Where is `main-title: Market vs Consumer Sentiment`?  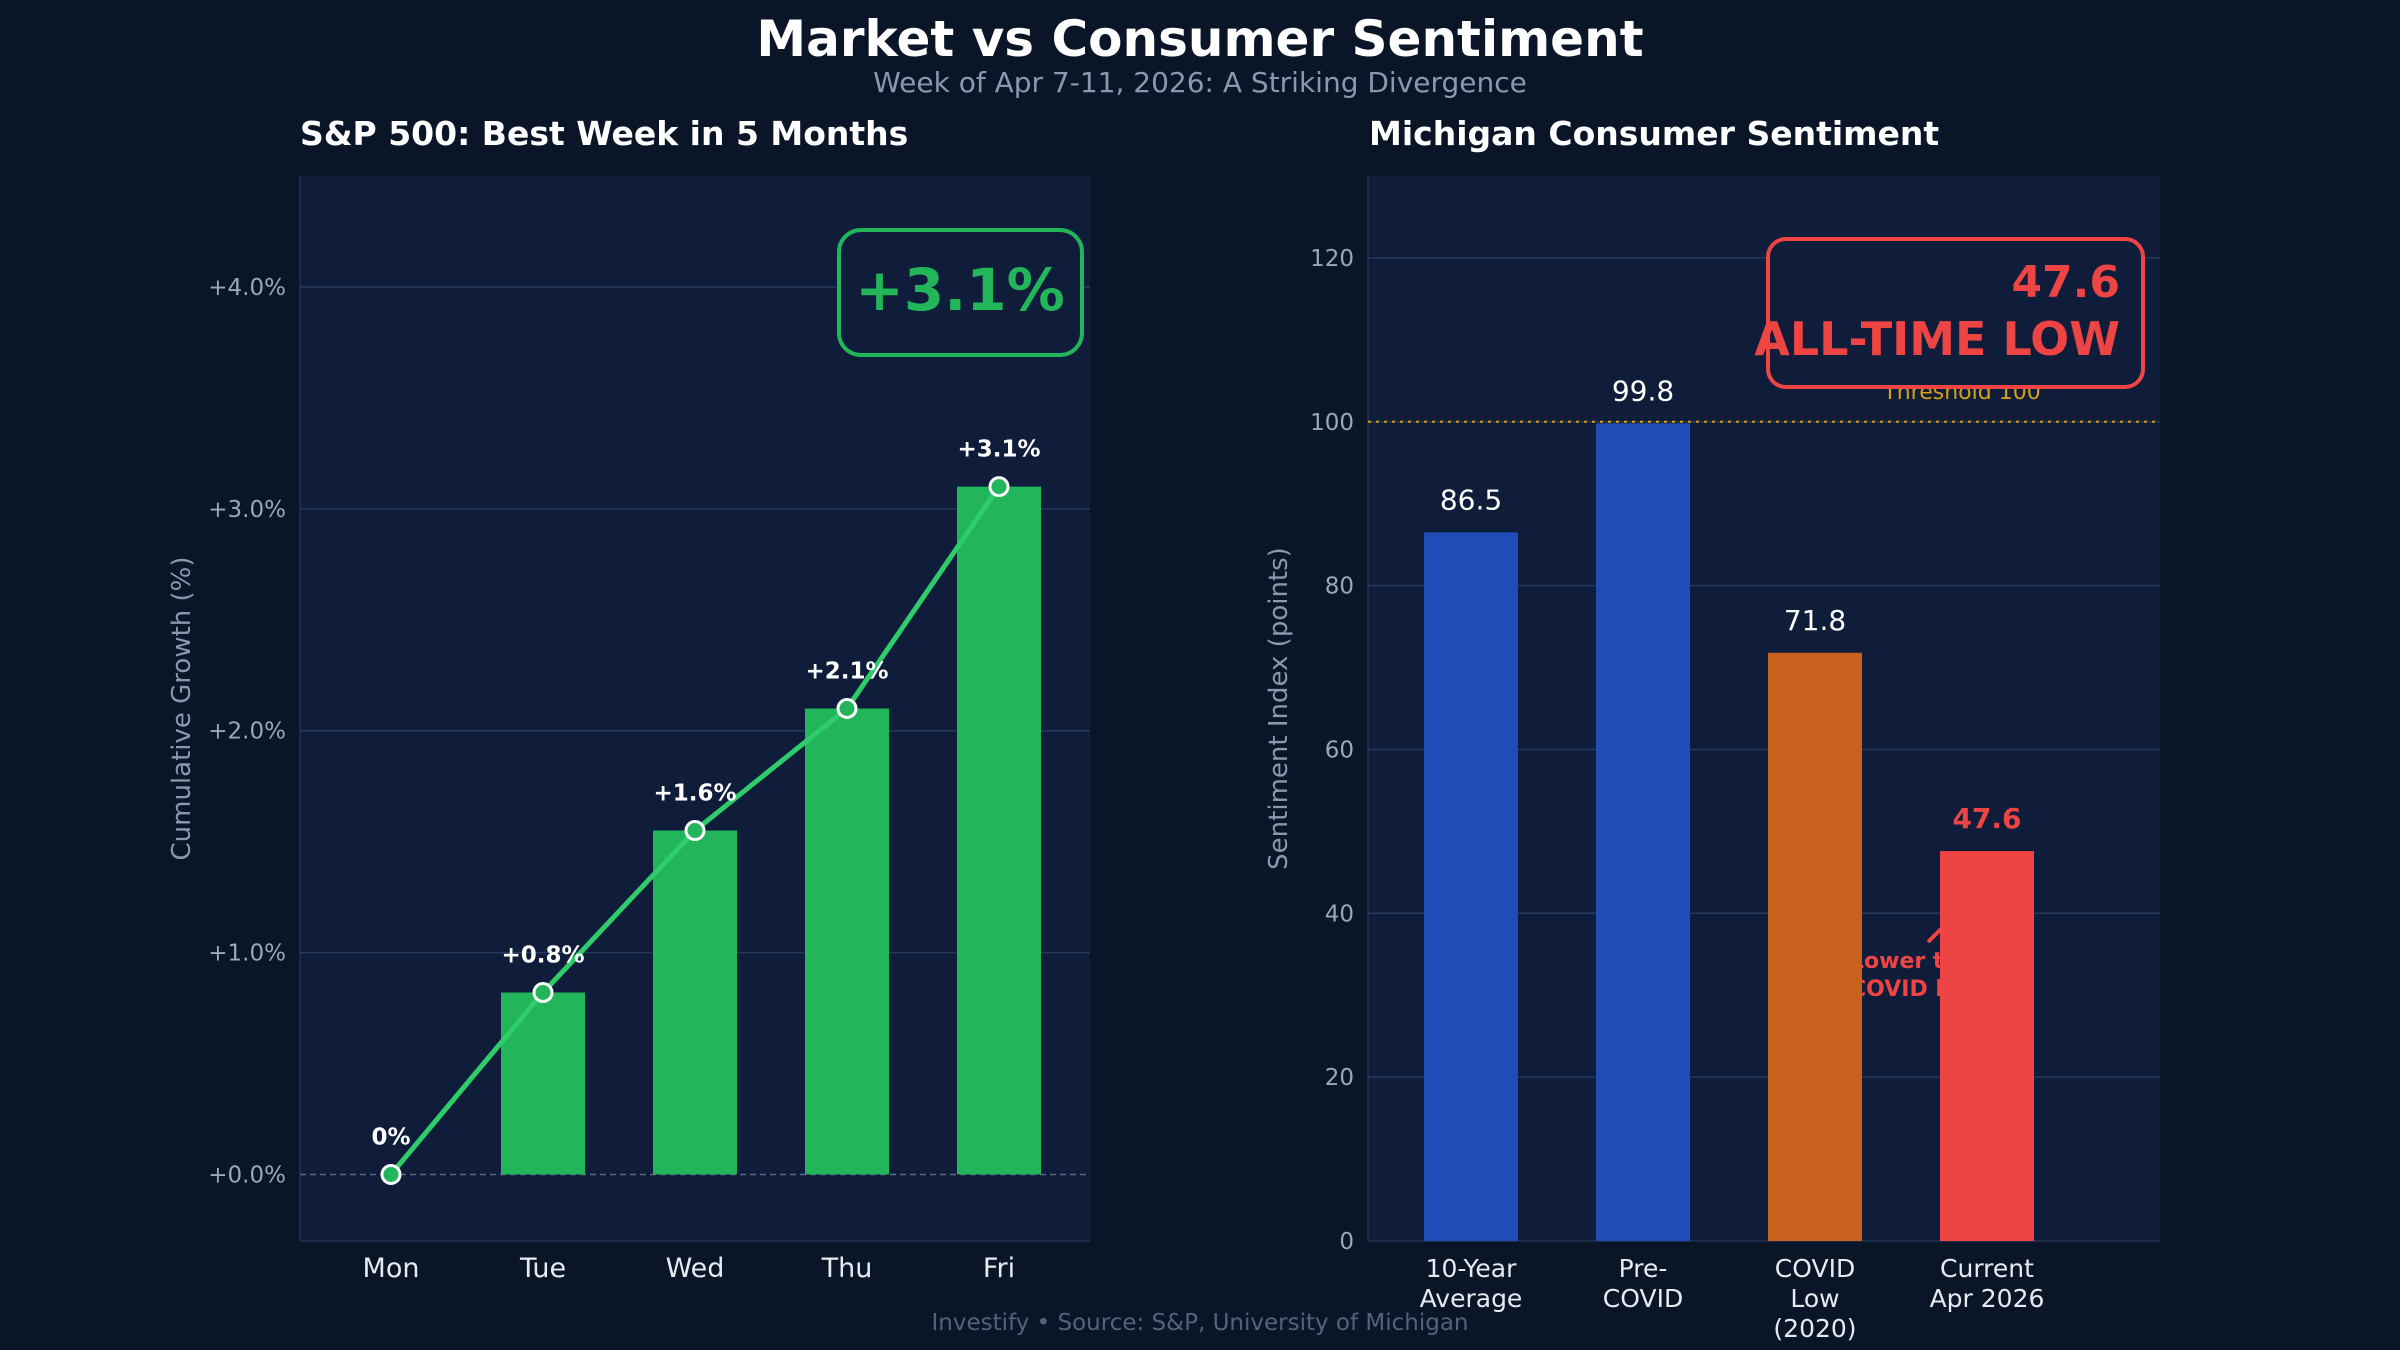
main-title: Market vs Consumer Sentiment is located at coordinates (1199, 39).